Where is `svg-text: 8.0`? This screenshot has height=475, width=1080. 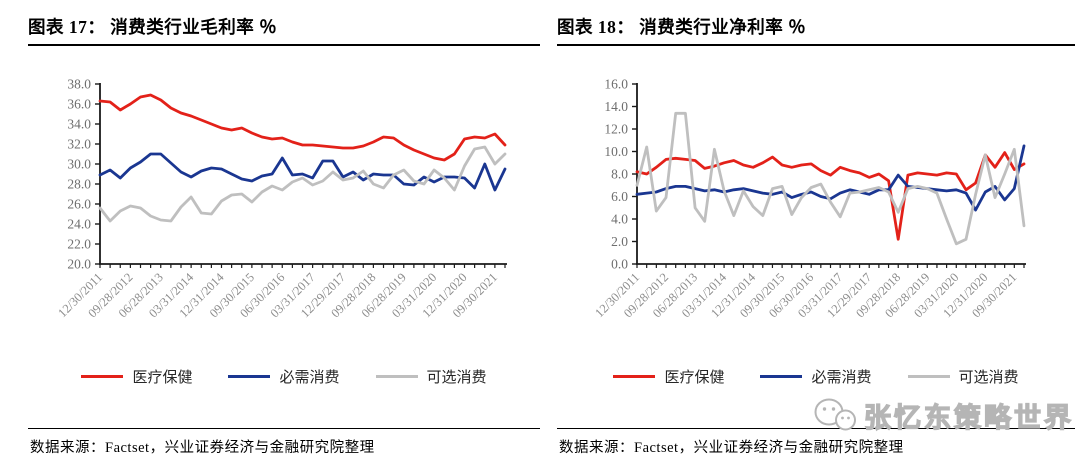
svg-text: 8.0 is located at coordinates (619, 174).